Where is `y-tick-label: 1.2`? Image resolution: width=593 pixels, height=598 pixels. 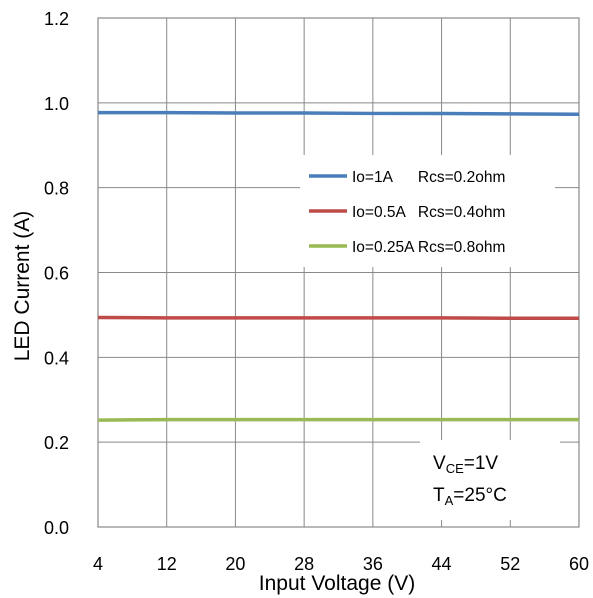
y-tick-label: 1.2 is located at coordinates (56, 19).